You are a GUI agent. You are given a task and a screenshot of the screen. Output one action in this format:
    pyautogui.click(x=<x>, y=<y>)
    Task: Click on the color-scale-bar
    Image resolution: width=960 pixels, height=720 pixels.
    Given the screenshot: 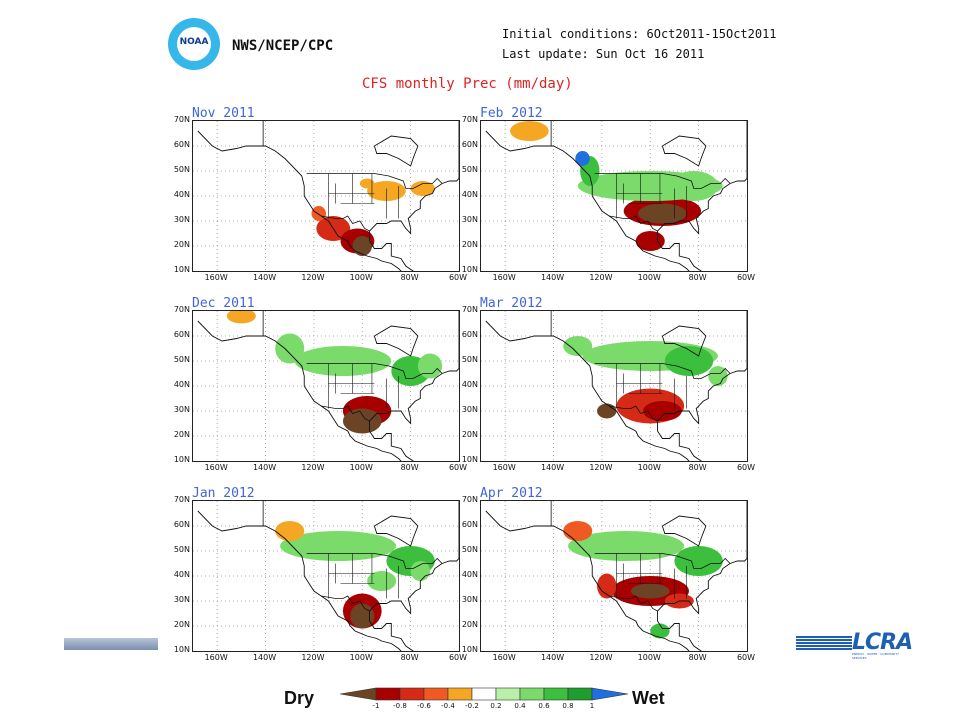 What is the action you would take?
    pyautogui.click(x=484, y=694)
    